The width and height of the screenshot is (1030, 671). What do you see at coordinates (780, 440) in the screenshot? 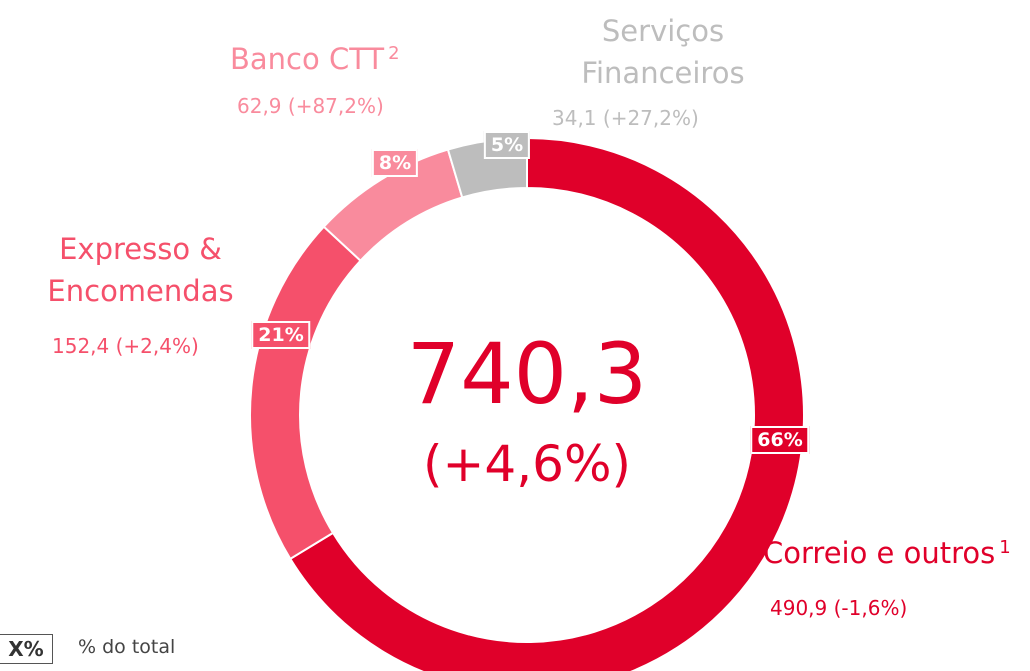
I see `share-label: 66%` at bounding box center [780, 440].